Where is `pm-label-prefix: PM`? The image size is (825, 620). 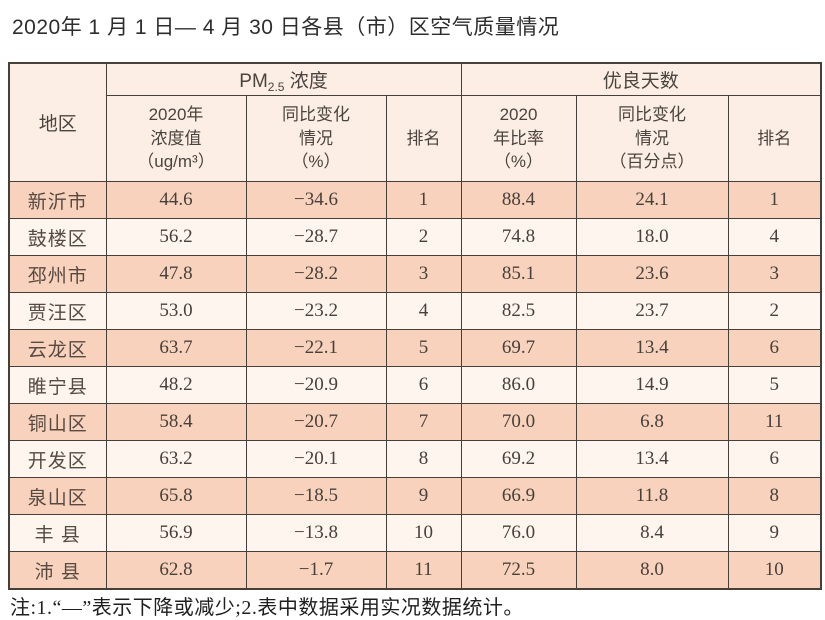 pm-label-prefix: PM is located at coordinates (253, 81).